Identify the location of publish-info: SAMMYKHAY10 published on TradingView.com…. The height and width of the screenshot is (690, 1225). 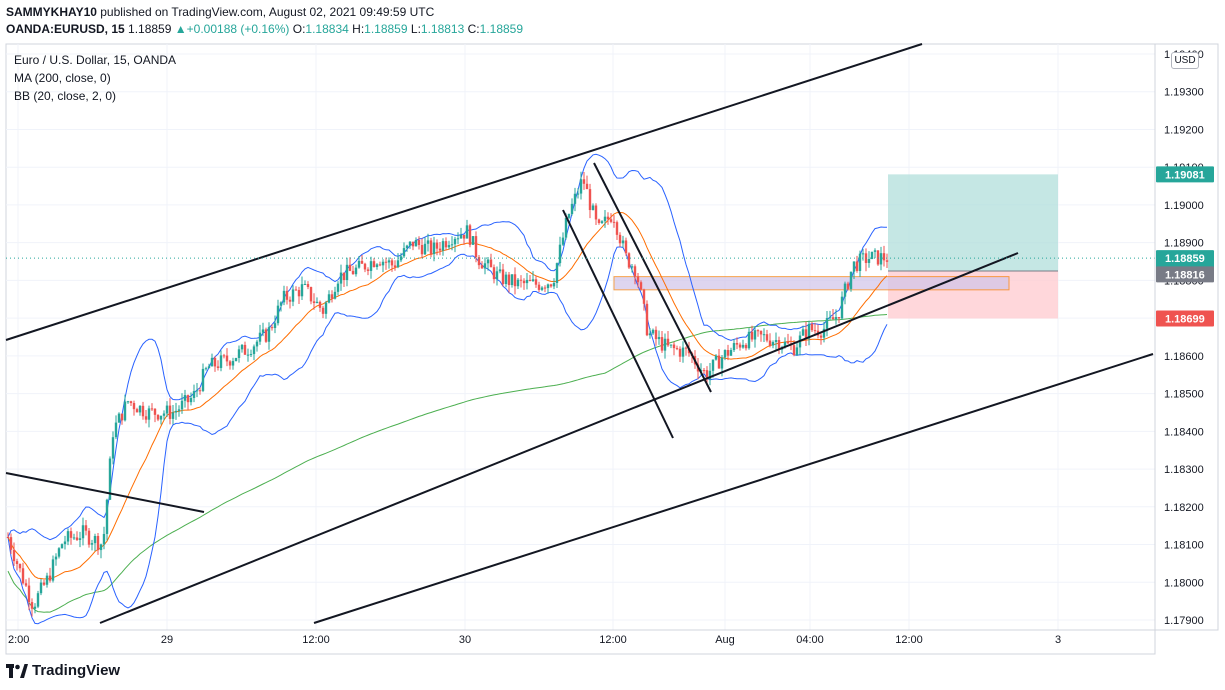
(220, 12).